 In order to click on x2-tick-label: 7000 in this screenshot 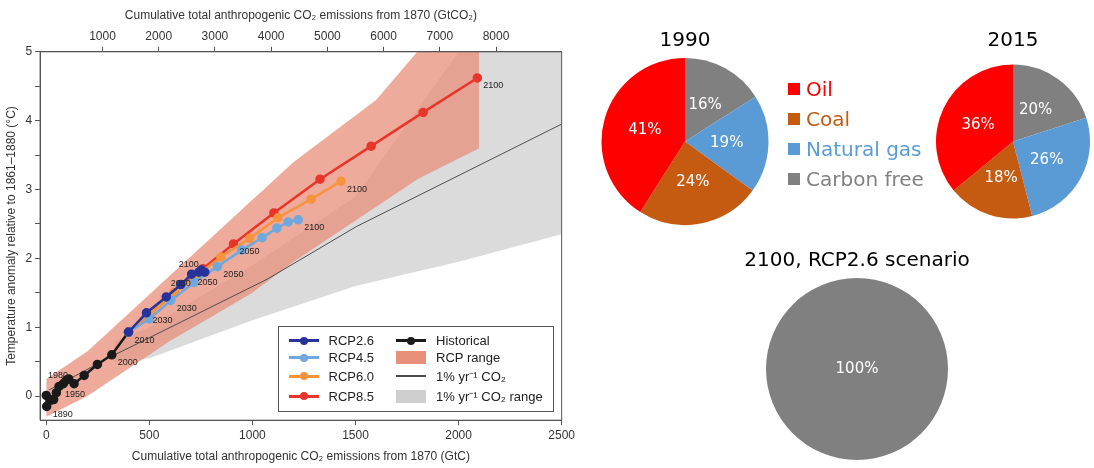, I will do `click(440, 35)`.